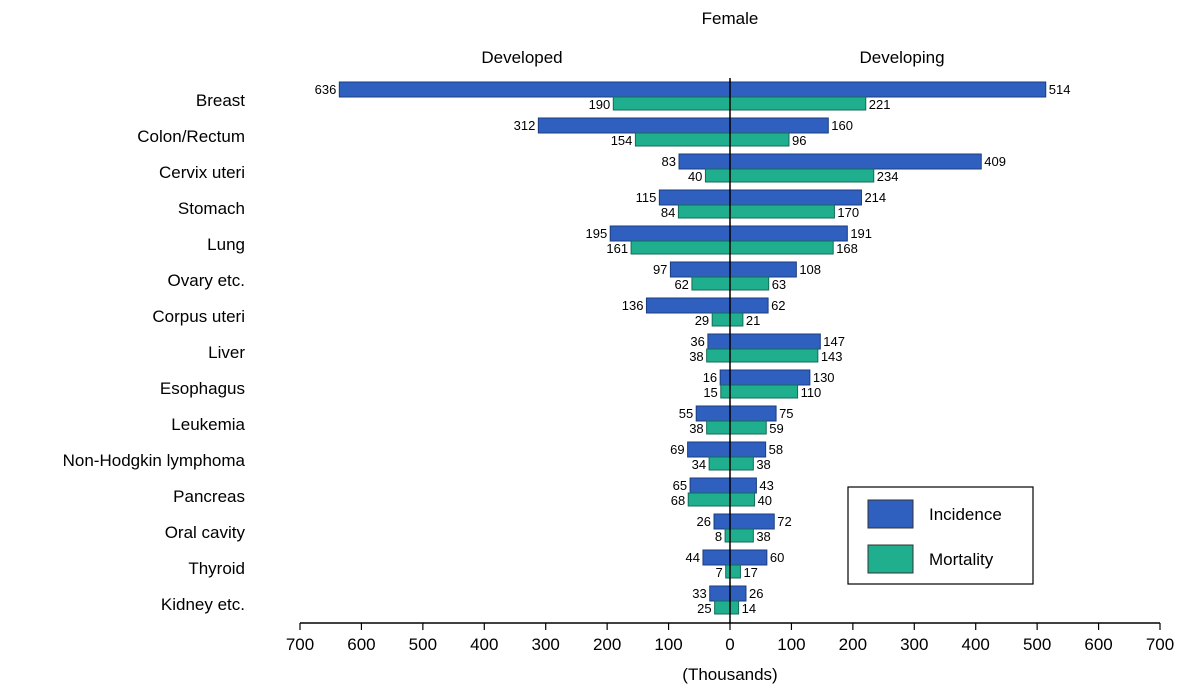 This screenshot has width=1186, height=685. Describe the element at coordinates (847, 248) in the screenshot. I see `value-label: 168` at that location.